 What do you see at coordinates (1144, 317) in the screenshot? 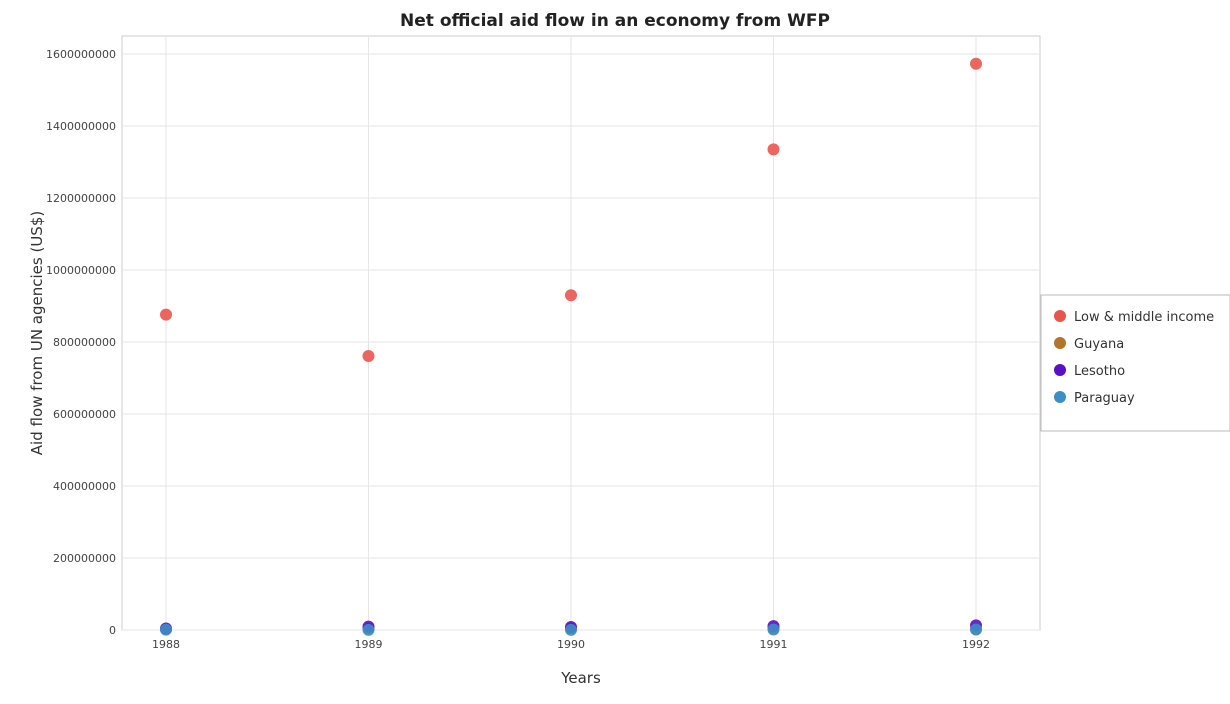
I see `legend-label: Low & middle income` at bounding box center [1144, 317].